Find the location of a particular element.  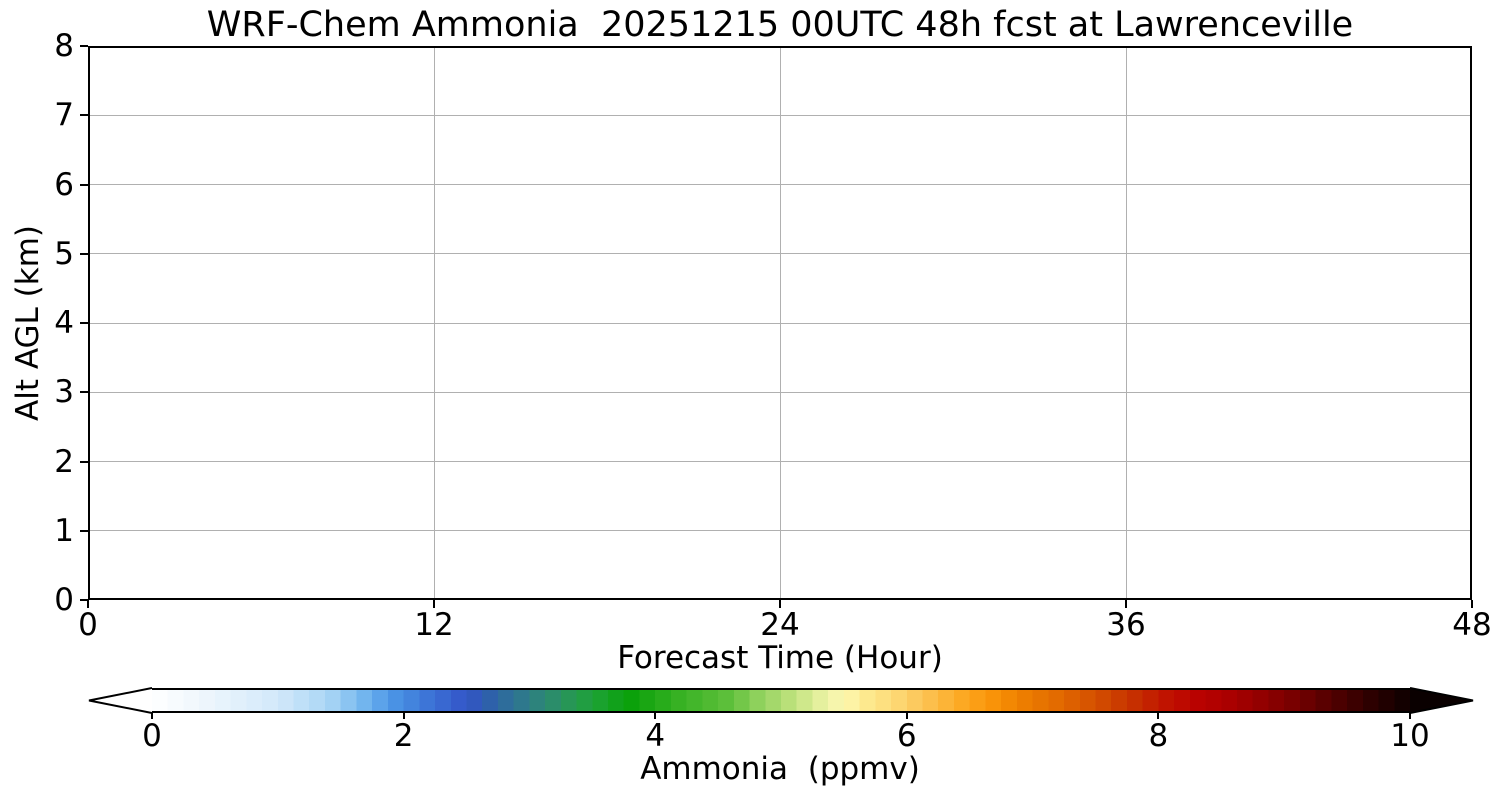

colorbar-over-arrow is located at coordinates (1442, 700).